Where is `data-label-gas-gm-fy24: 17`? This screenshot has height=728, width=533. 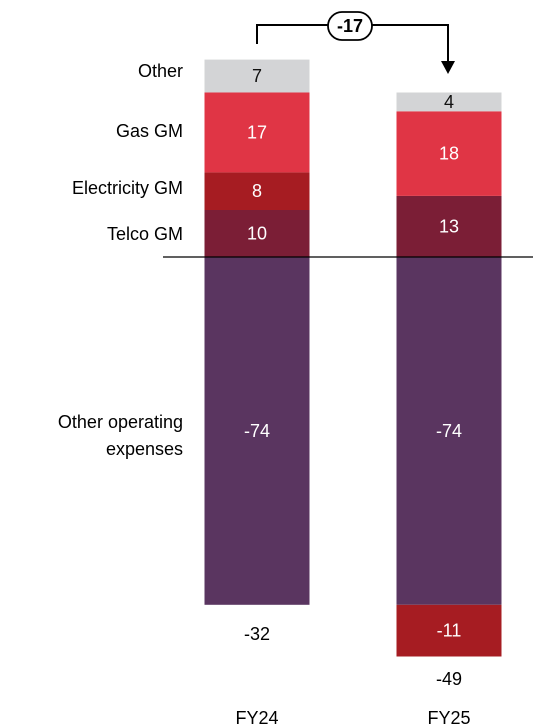 data-label-gas-gm-fy24: 17 is located at coordinates (257, 132).